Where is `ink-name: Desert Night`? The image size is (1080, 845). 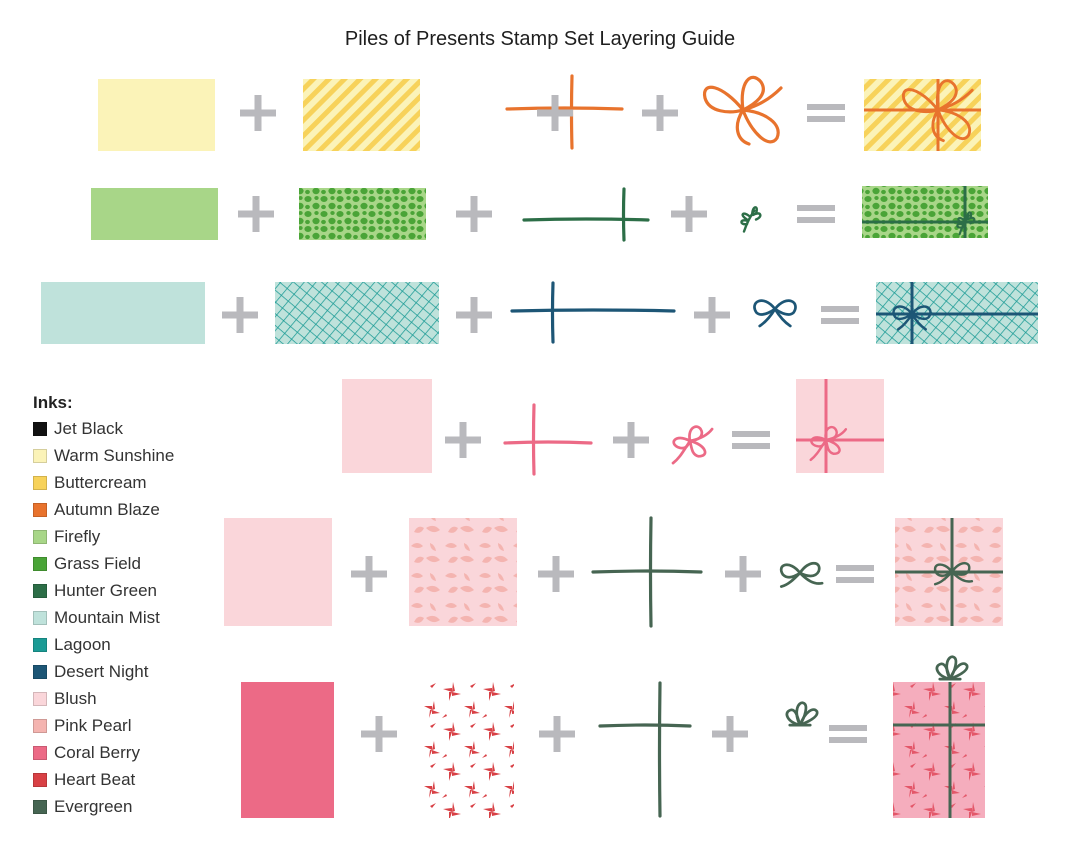 ink-name: Desert Night is located at coordinates (101, 671).